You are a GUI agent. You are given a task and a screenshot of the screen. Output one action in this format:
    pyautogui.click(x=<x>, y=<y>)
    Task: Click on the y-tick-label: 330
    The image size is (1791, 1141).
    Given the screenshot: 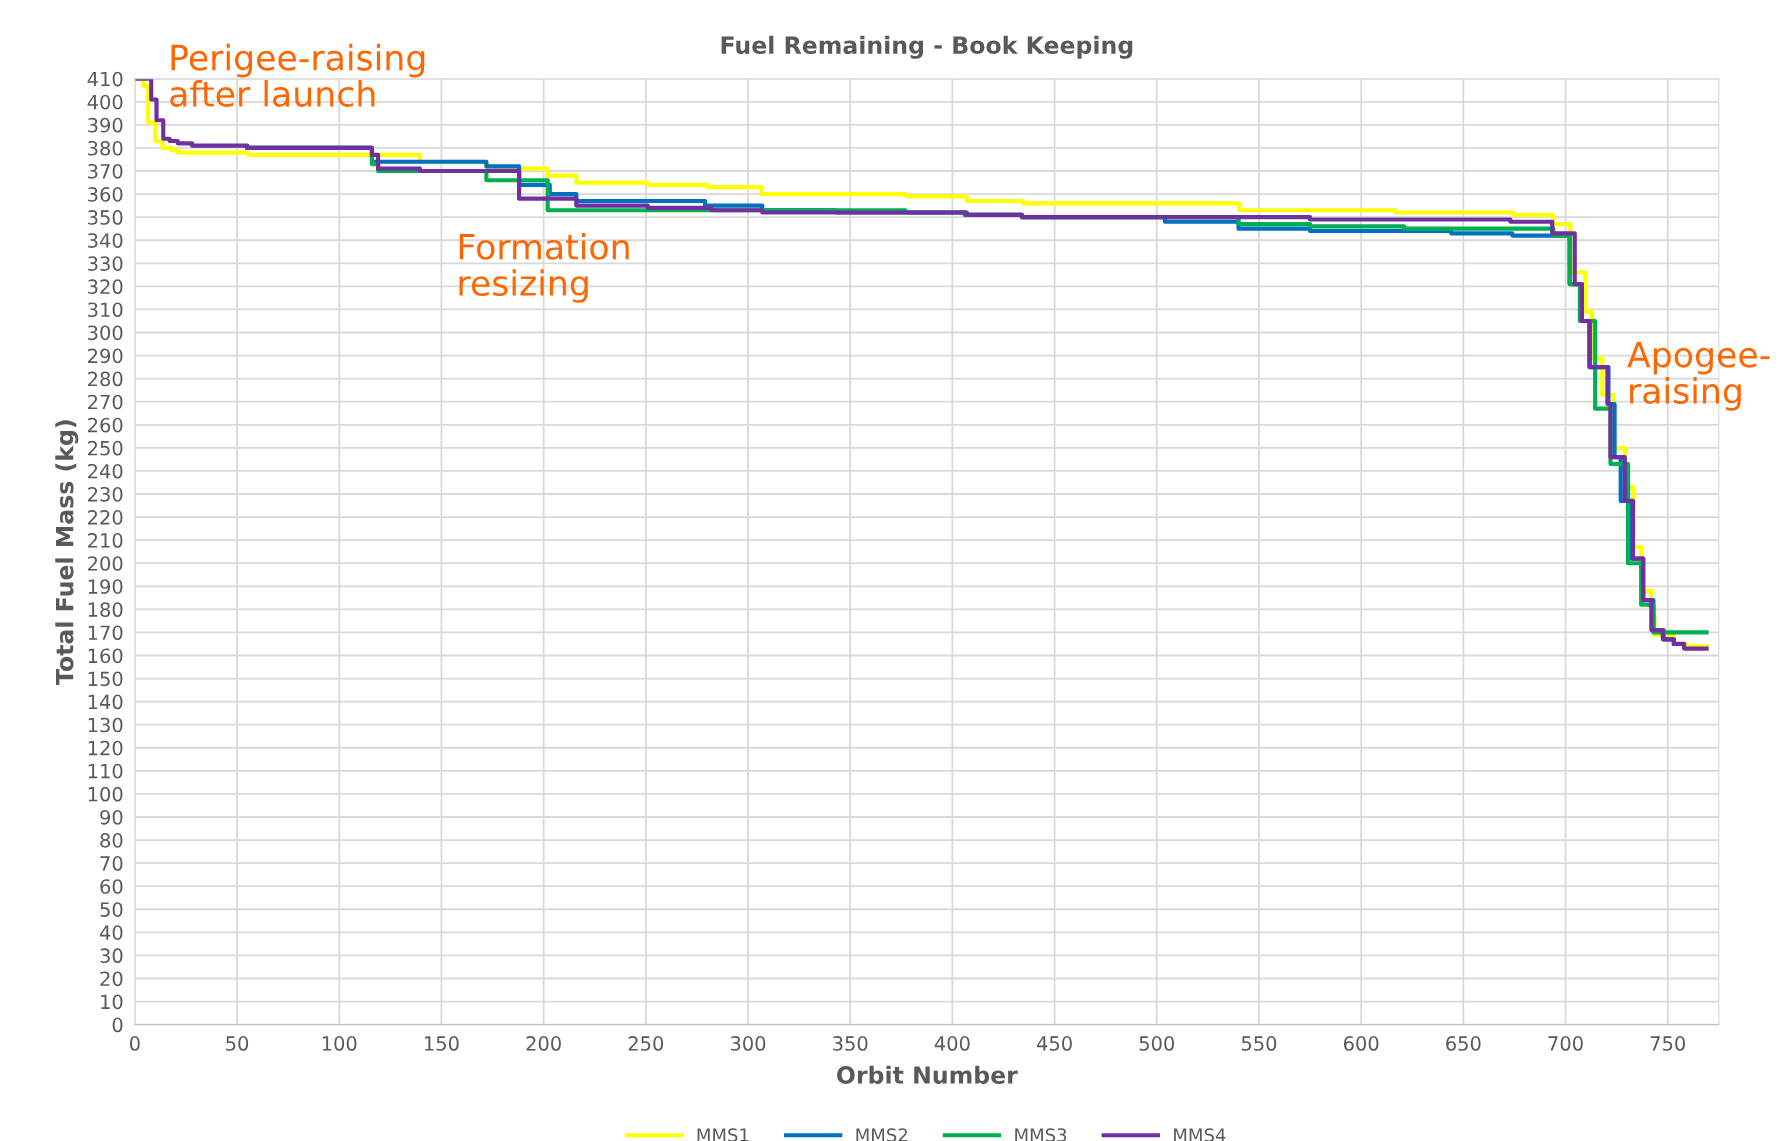 What is the action you would take?
    pyautogui.click(x=105, y=263)
    